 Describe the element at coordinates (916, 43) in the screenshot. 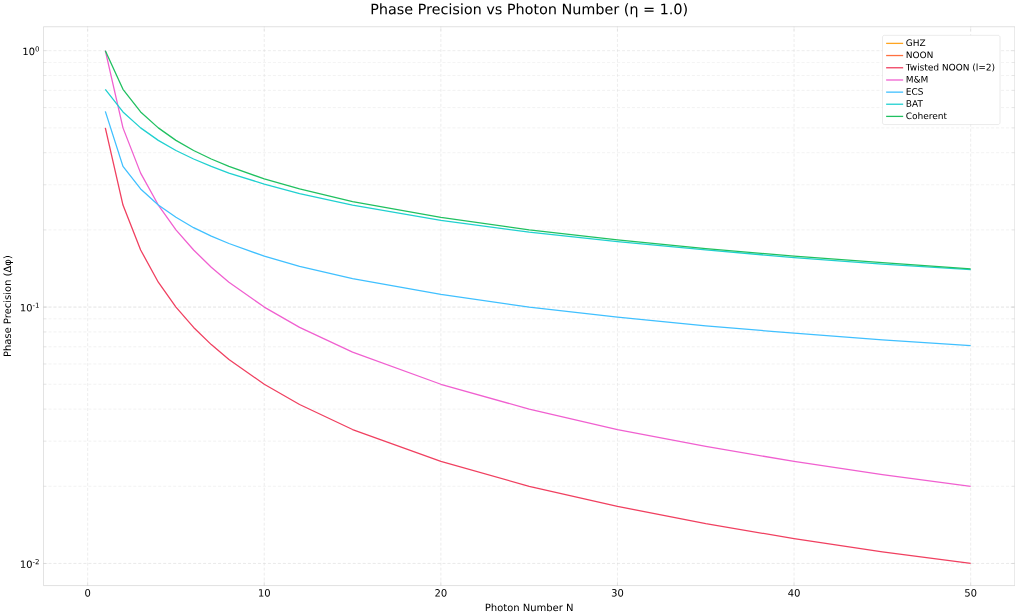

I see `legend-label: GHZ` at that location.